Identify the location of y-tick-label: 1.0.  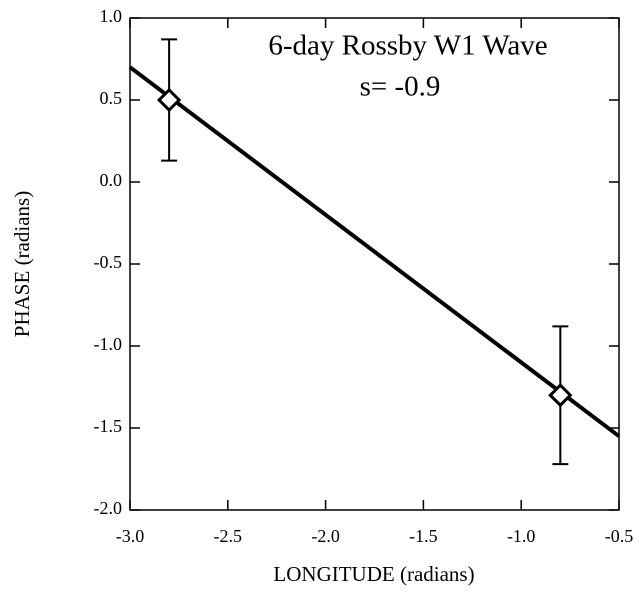
(111, 16).